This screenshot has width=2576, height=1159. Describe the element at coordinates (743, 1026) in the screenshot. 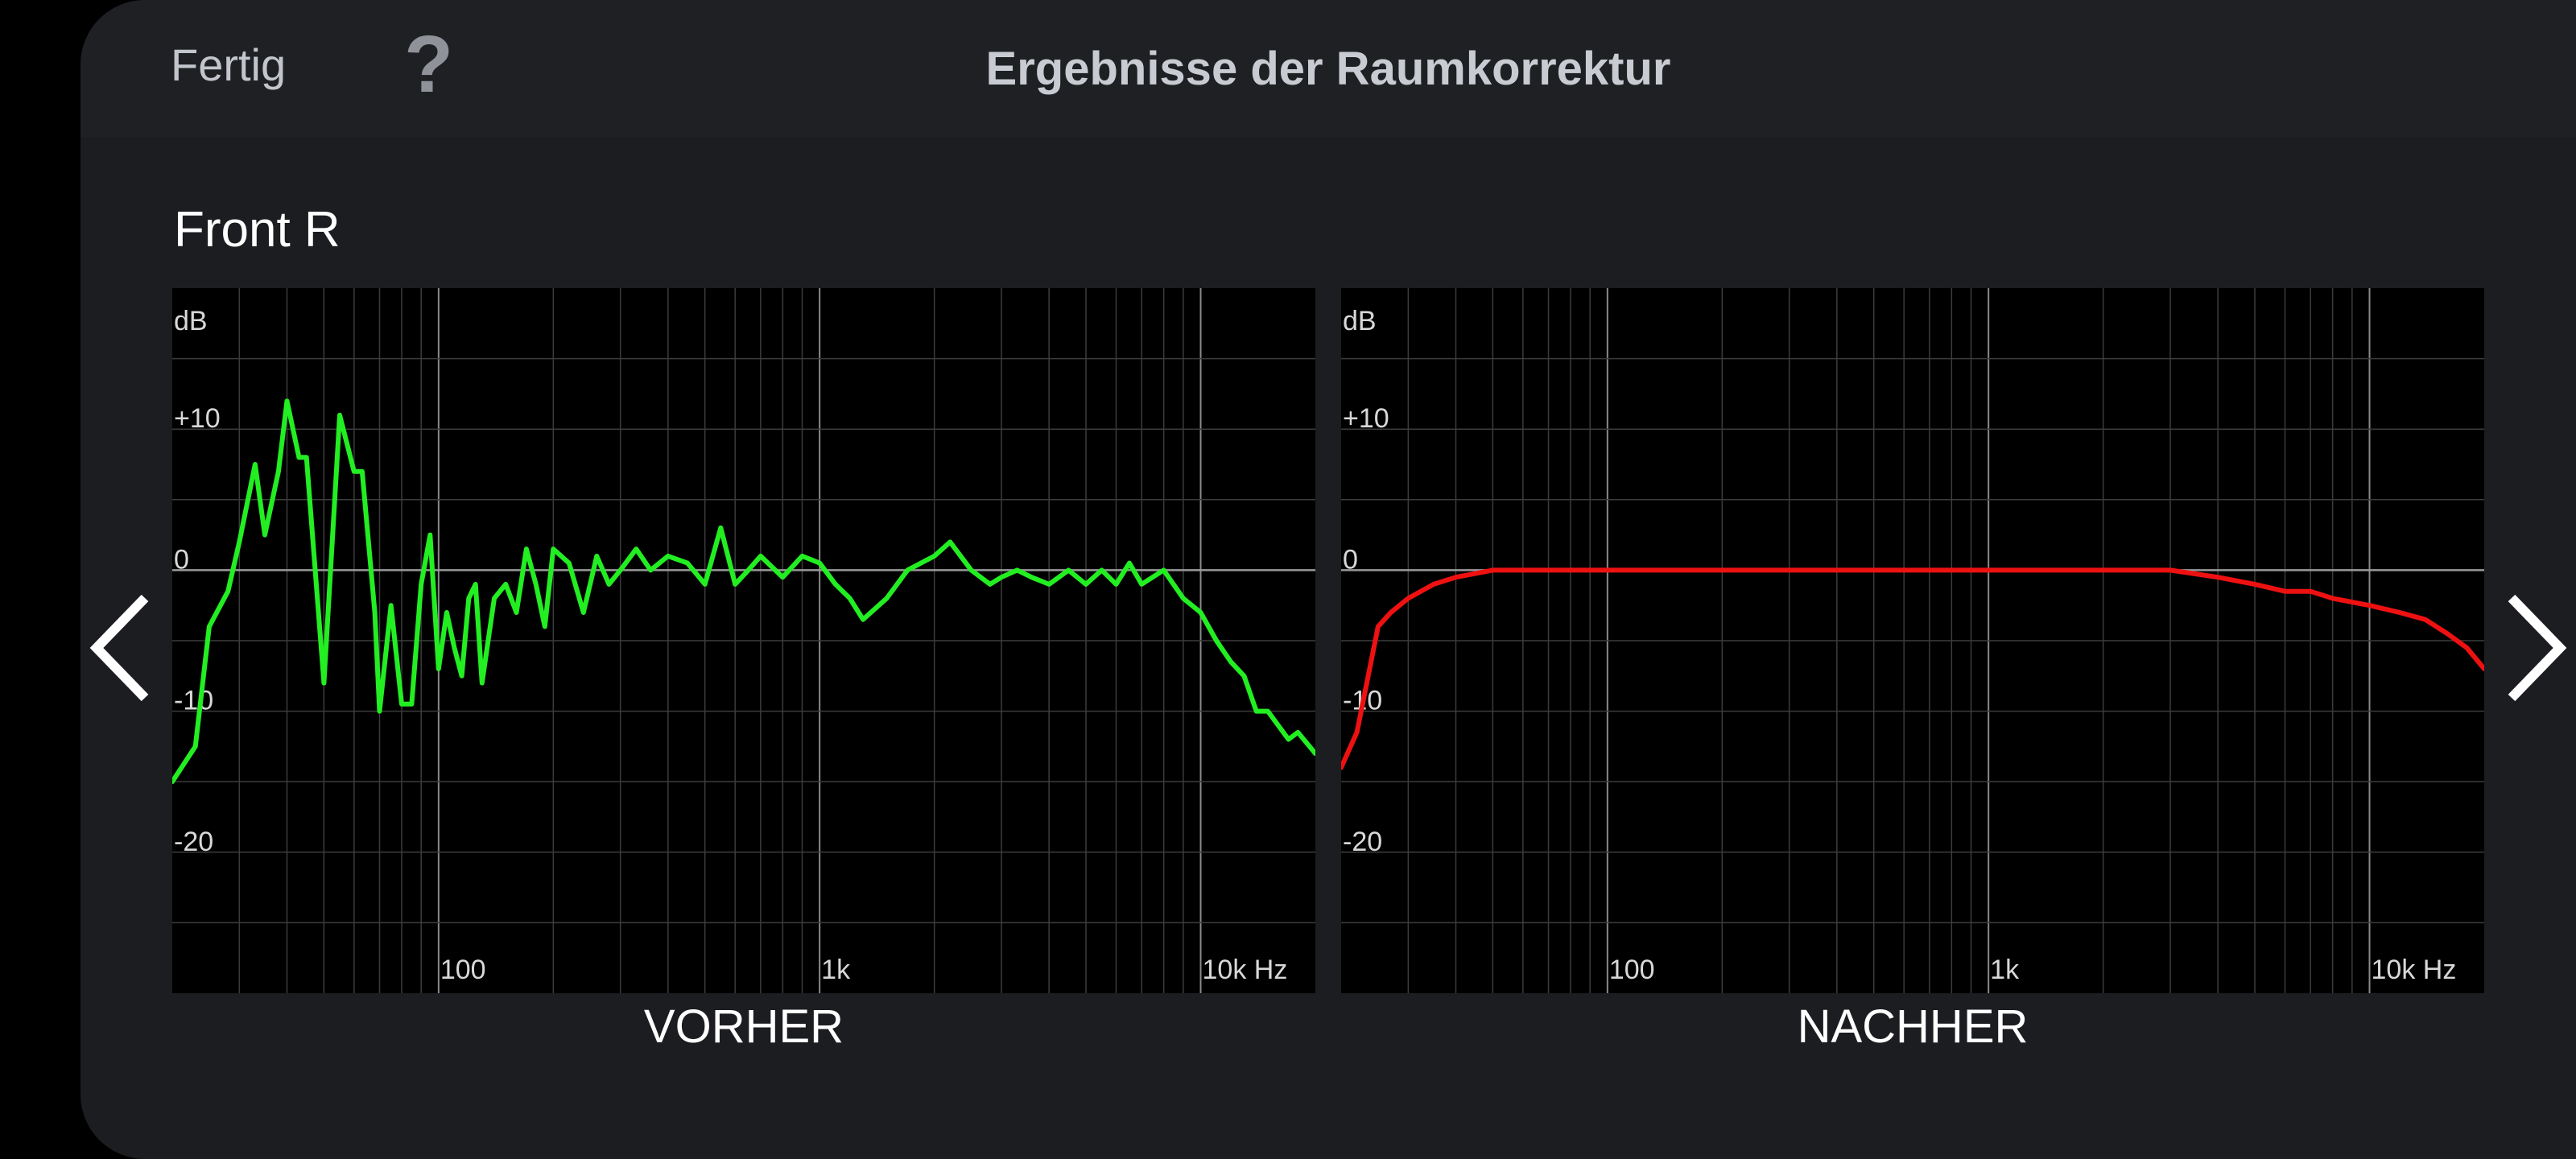

I see `before-caption: VORHER` at that location.